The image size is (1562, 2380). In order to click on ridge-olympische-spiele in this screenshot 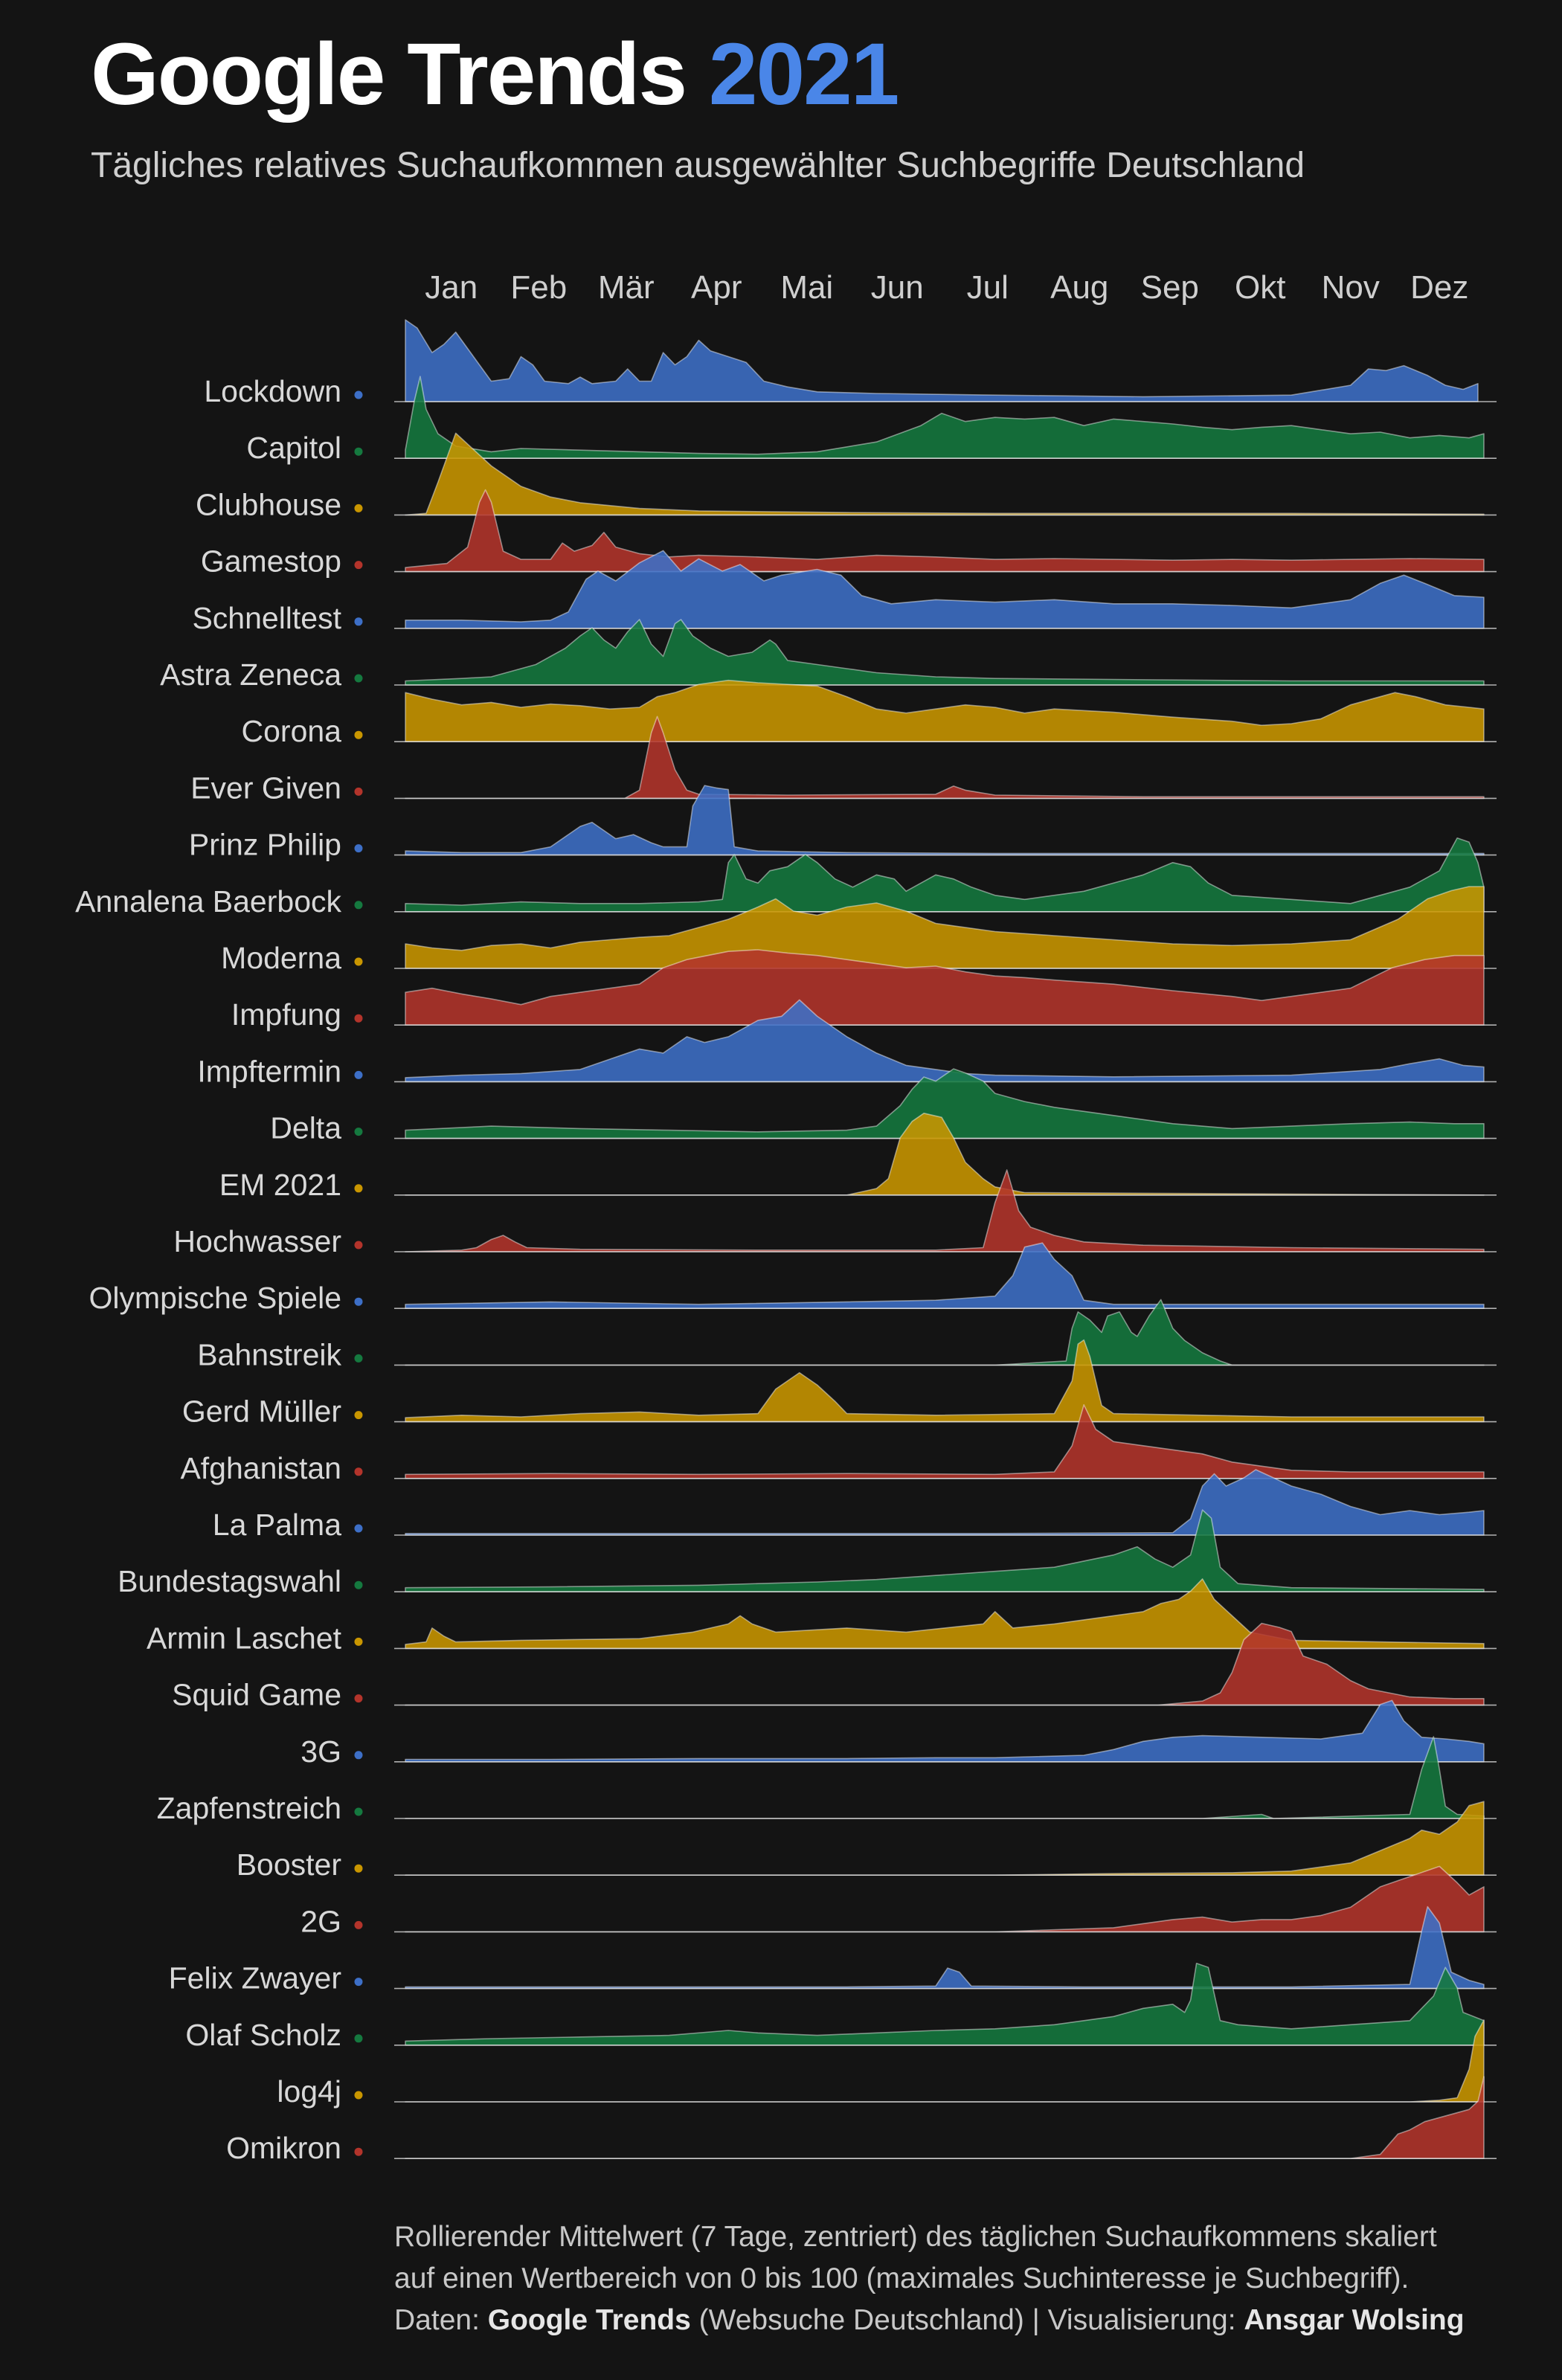, I will do `click(945, 1276)`.